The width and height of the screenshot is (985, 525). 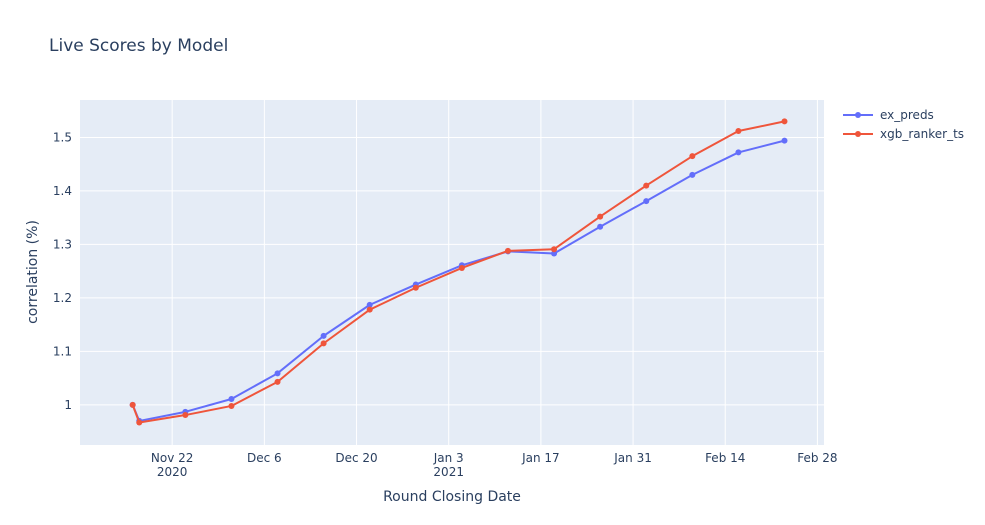 What do you see at coordinates (172, 472) in the screenshot?
I see `x-tick-year-label: 2020` at bounding box center [172, 472].